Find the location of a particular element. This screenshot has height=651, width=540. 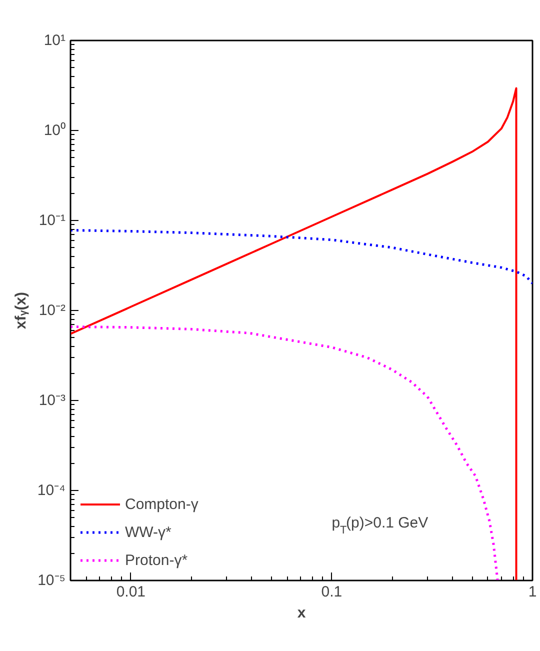

x-tick-label: 0.1 is located at coordinates (331, 592).